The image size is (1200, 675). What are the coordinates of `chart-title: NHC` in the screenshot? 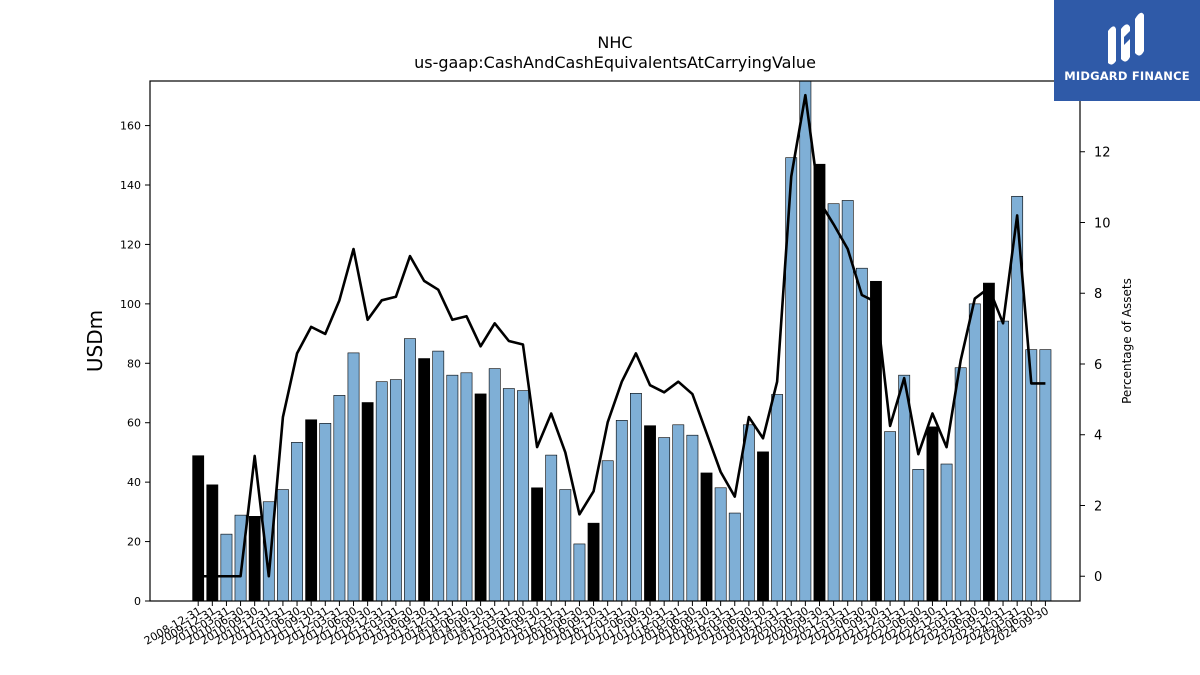 It's located at (614, 42).